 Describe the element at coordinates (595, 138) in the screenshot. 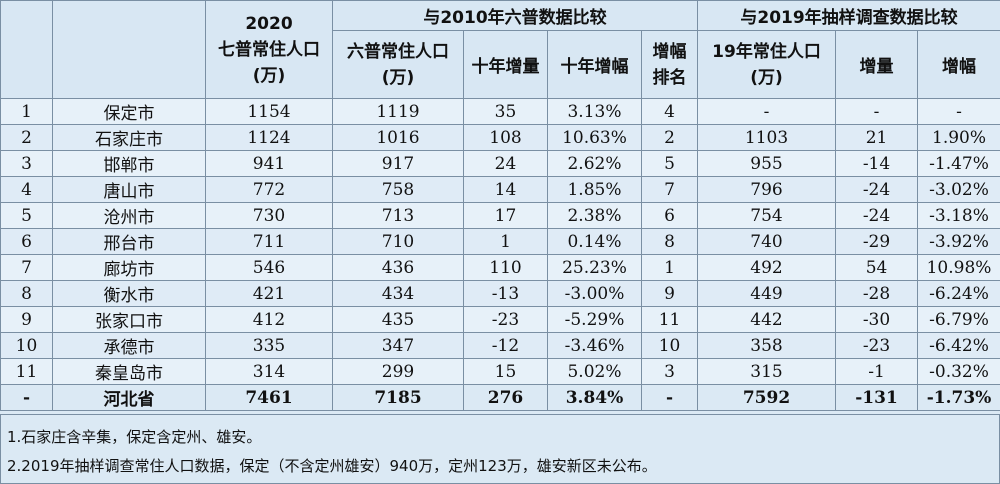

I see `row-rate-10y: 10.63%` at that location.